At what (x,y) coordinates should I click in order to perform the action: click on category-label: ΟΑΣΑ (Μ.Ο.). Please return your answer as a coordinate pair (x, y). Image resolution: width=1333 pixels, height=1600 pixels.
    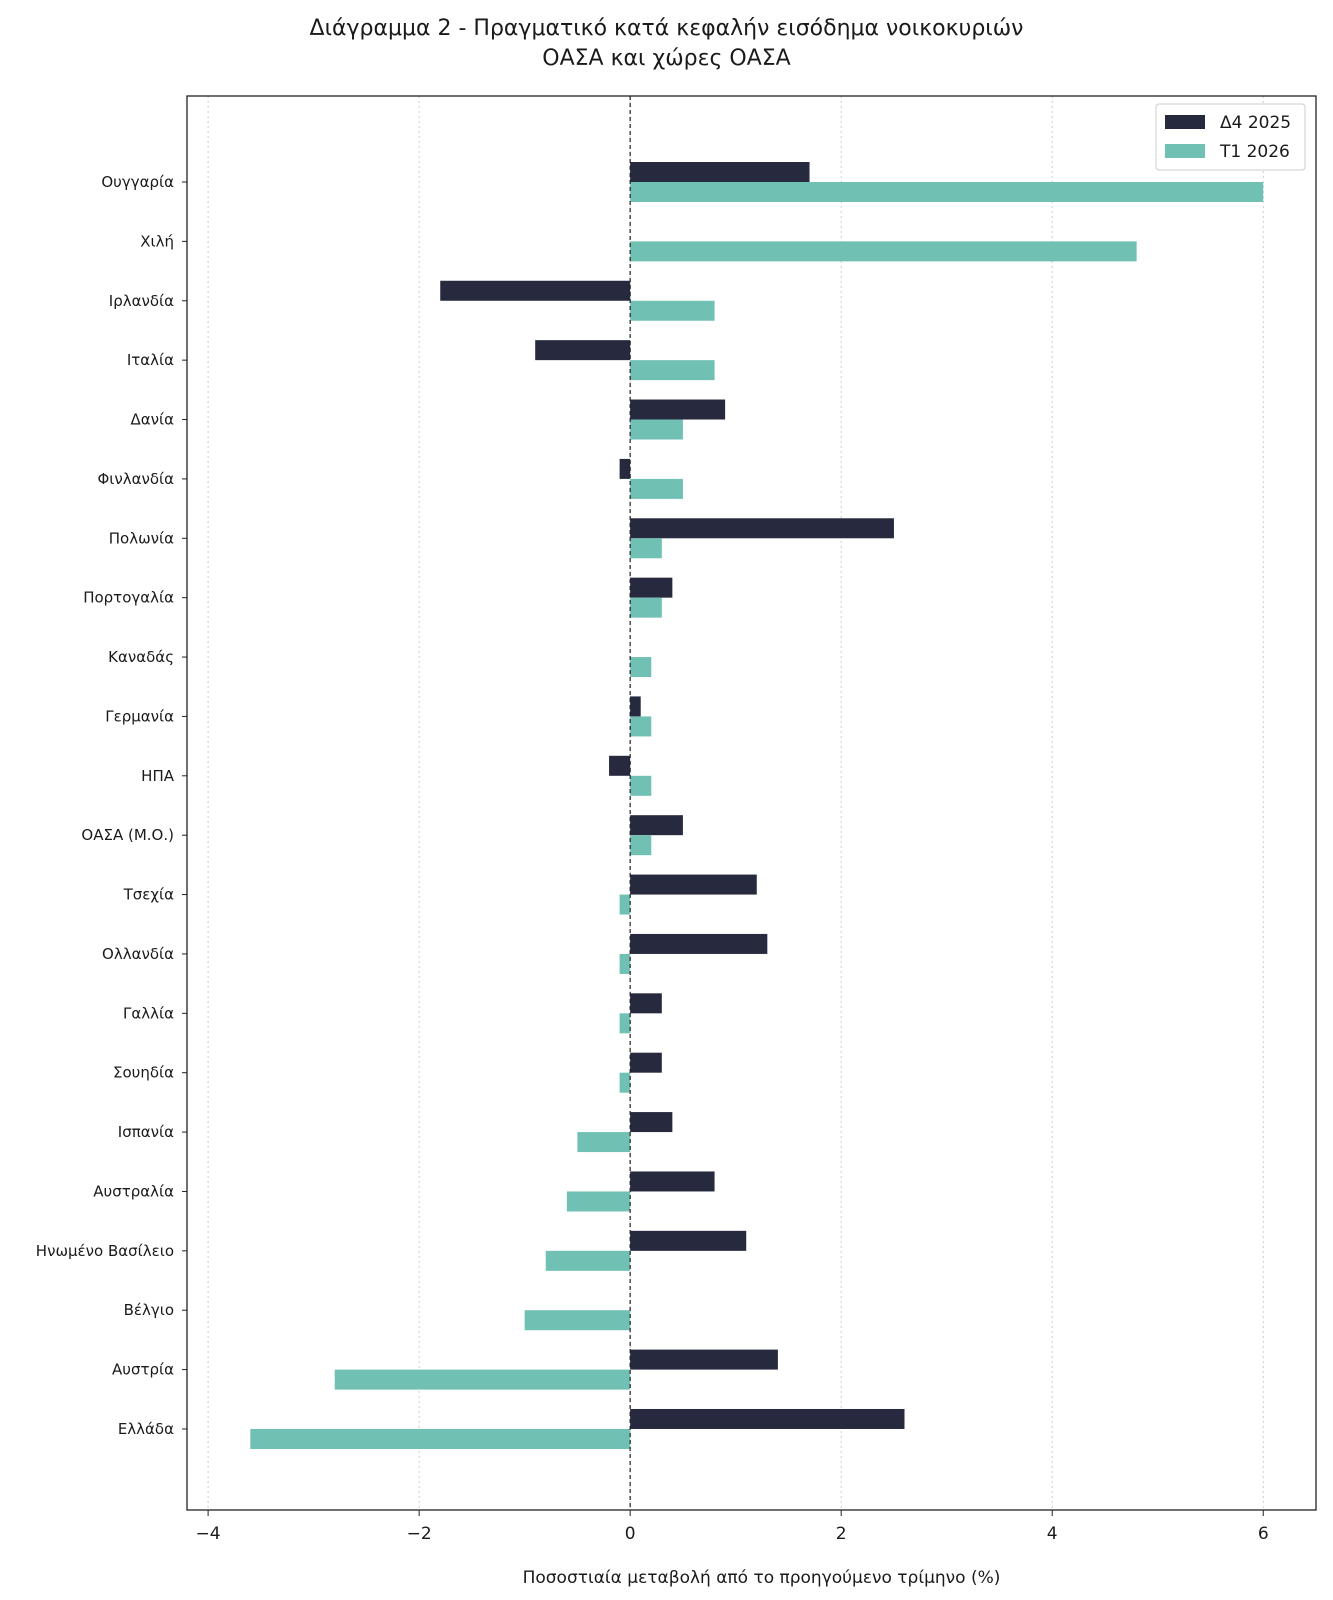
    Looking at the image, I should click on (127, 835).